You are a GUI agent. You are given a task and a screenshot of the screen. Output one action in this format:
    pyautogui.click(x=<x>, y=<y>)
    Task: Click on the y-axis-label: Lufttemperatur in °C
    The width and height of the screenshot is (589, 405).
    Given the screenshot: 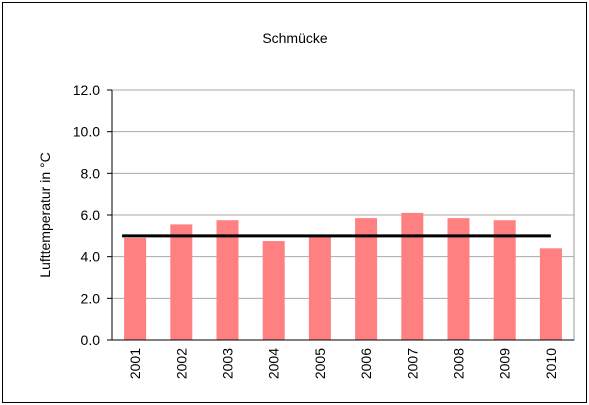 What is the action you would take?
    pyautogui.click(x=45, y=214)
    